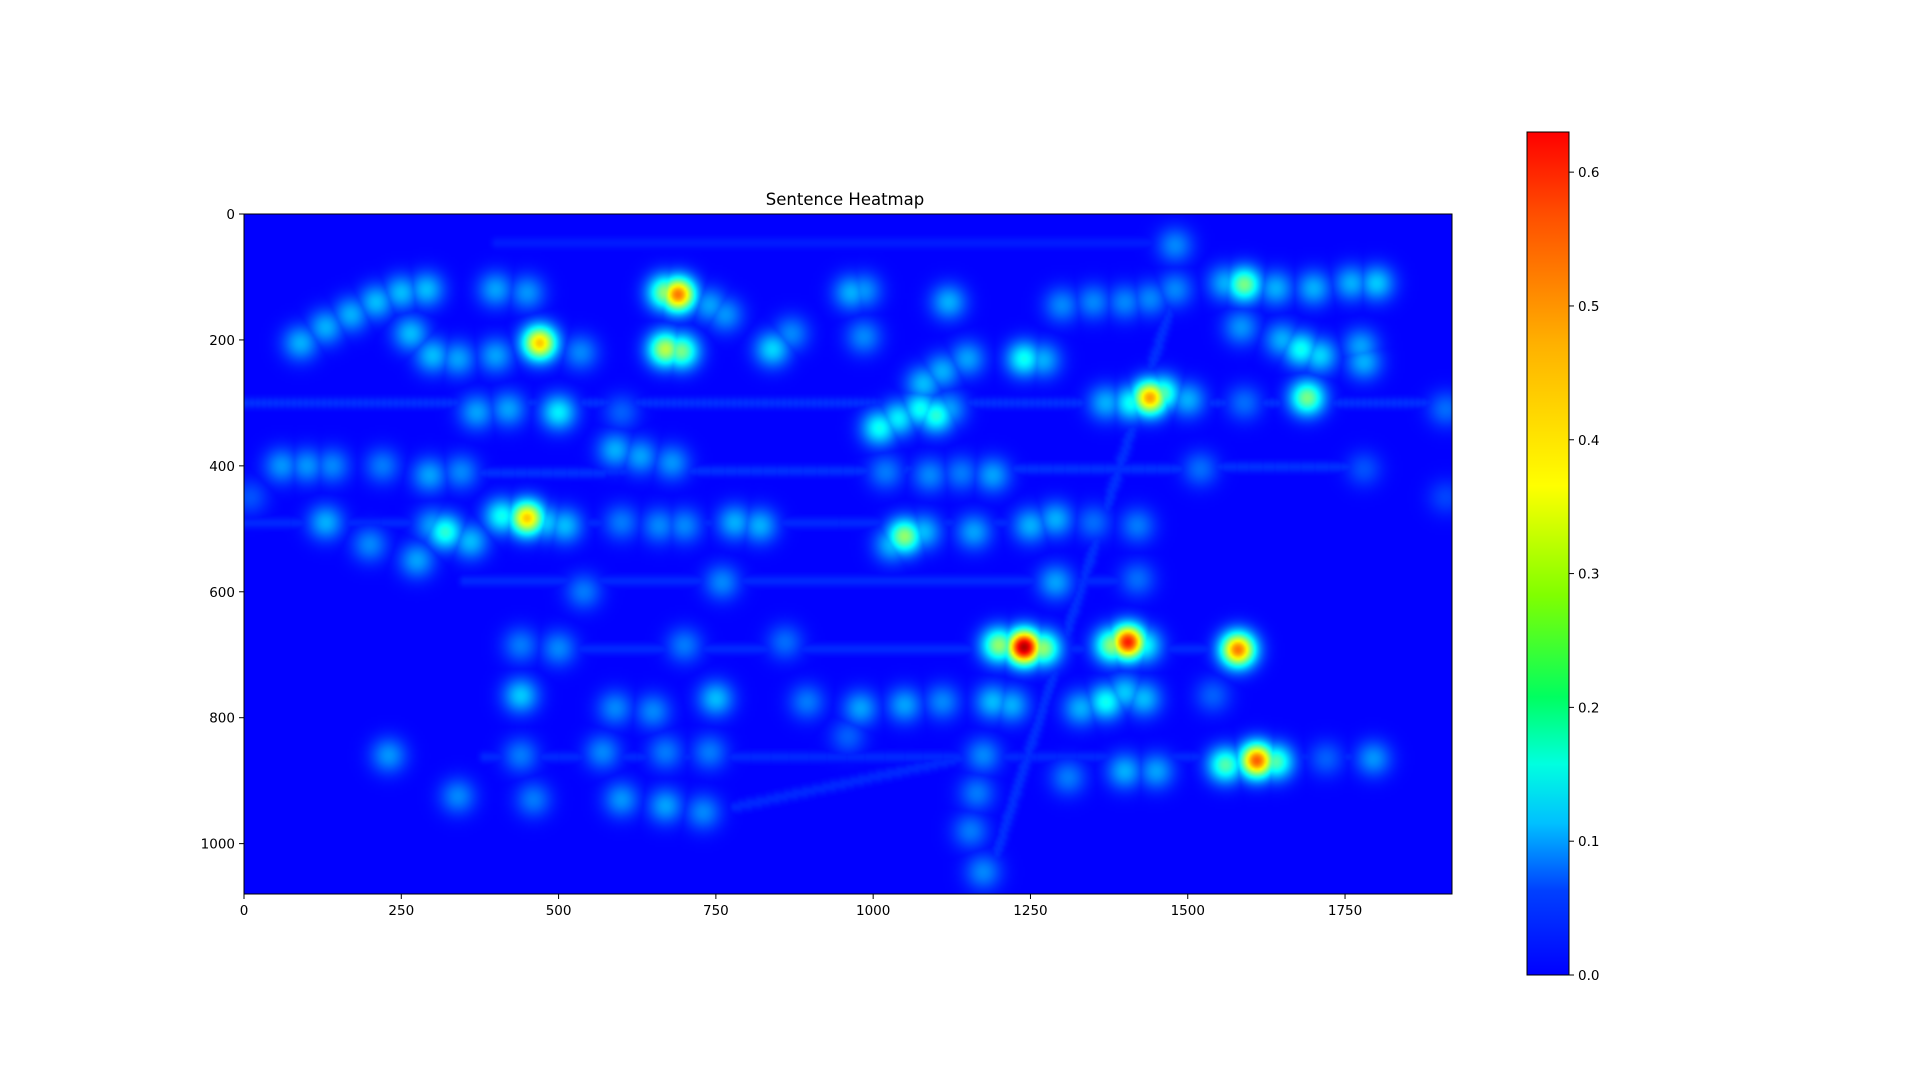 This screenshot has height=1080, width=1920. I want to click on colorbar-tick-label: 0.5, so click(1588, 307).